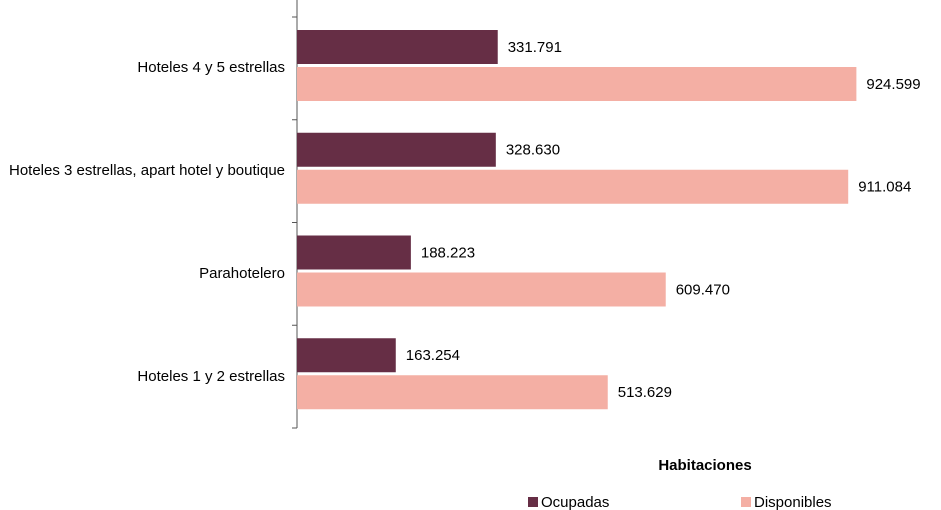 The image size is (941, 510). Describe the element at coordinates (704, 465) in the screenshot. I see `legend-title: Habitaciones` at that location.